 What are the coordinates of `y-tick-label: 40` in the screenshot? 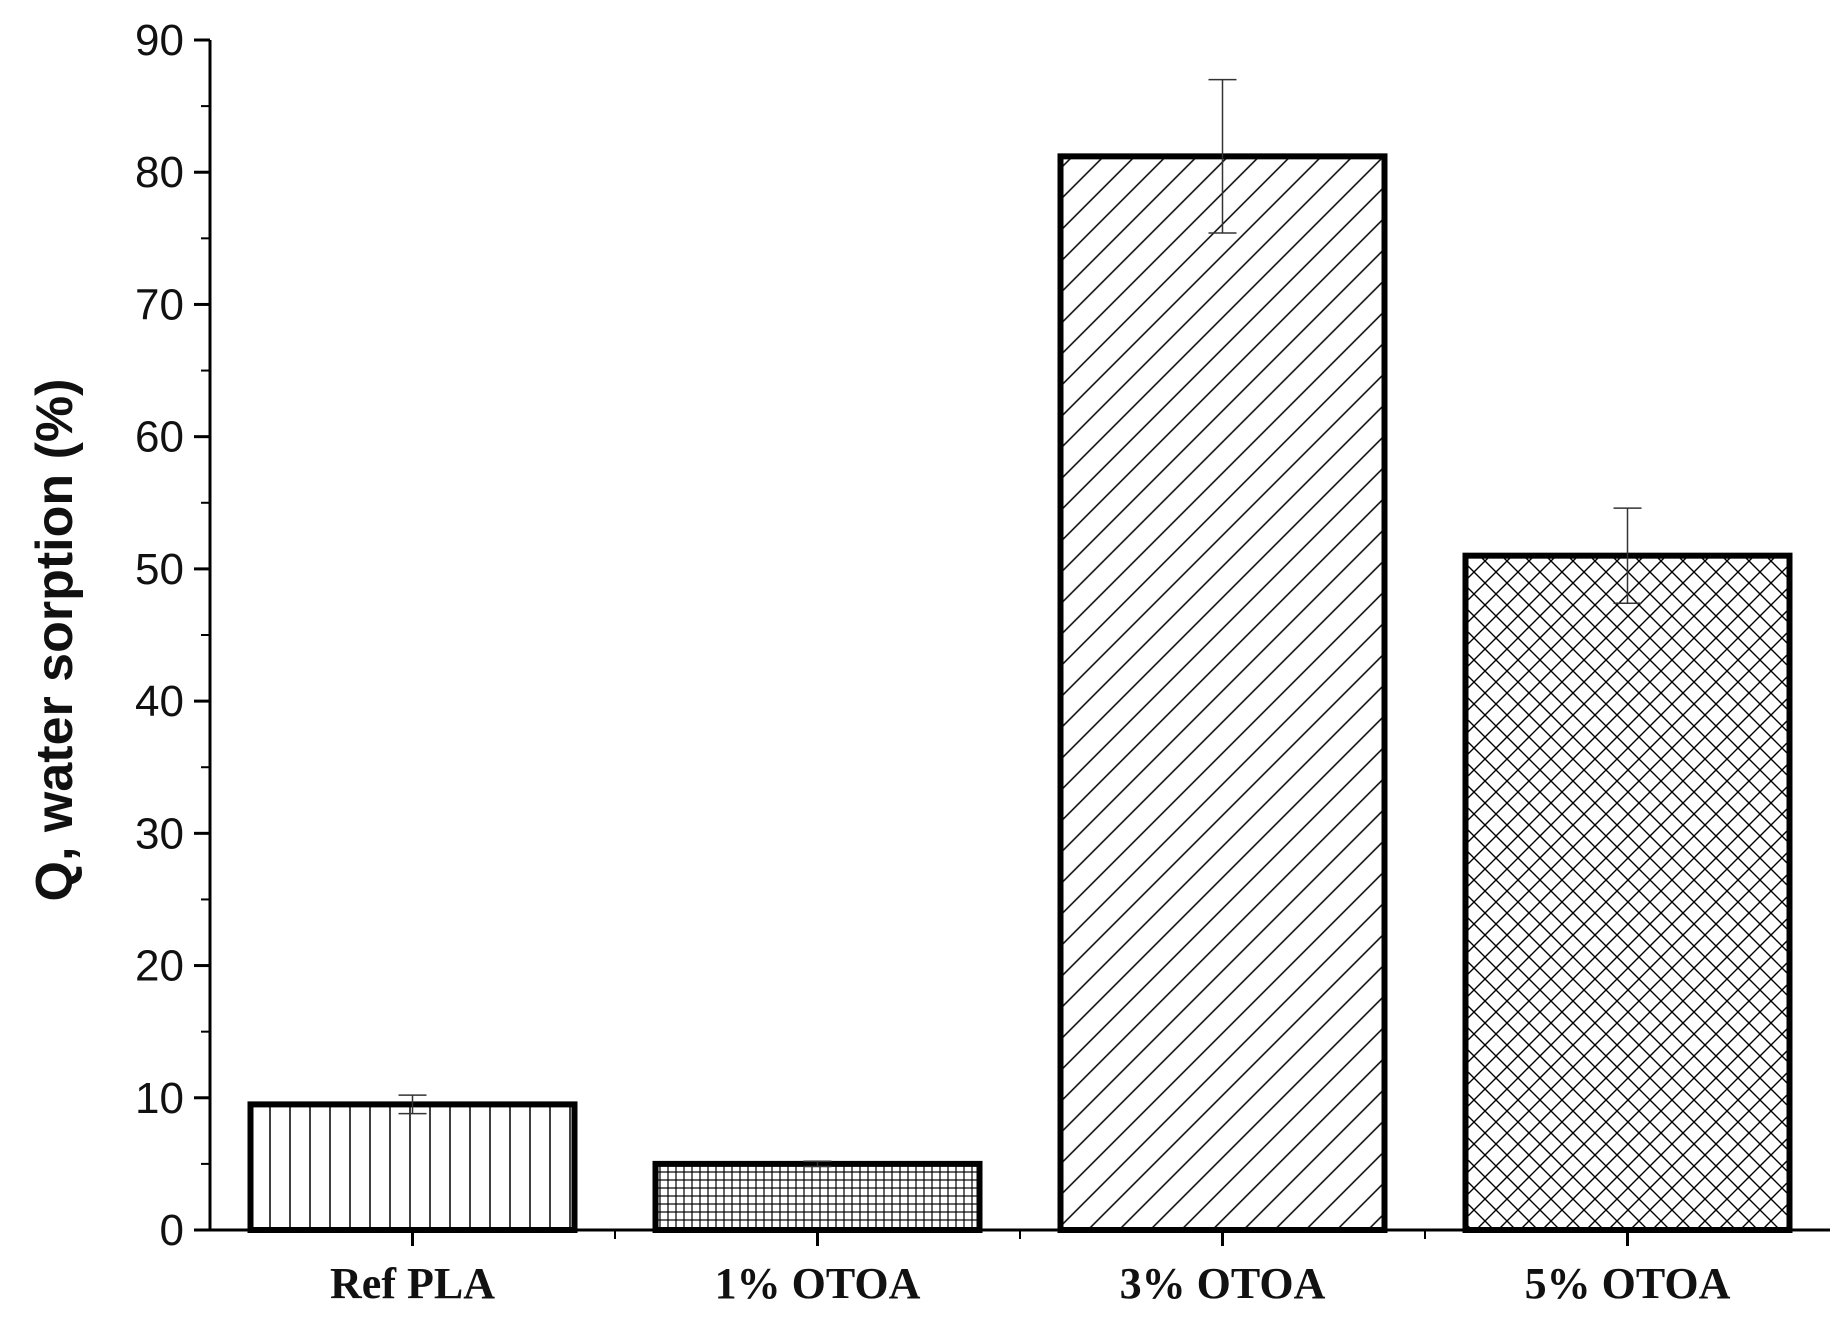 It's located at (159, 701).